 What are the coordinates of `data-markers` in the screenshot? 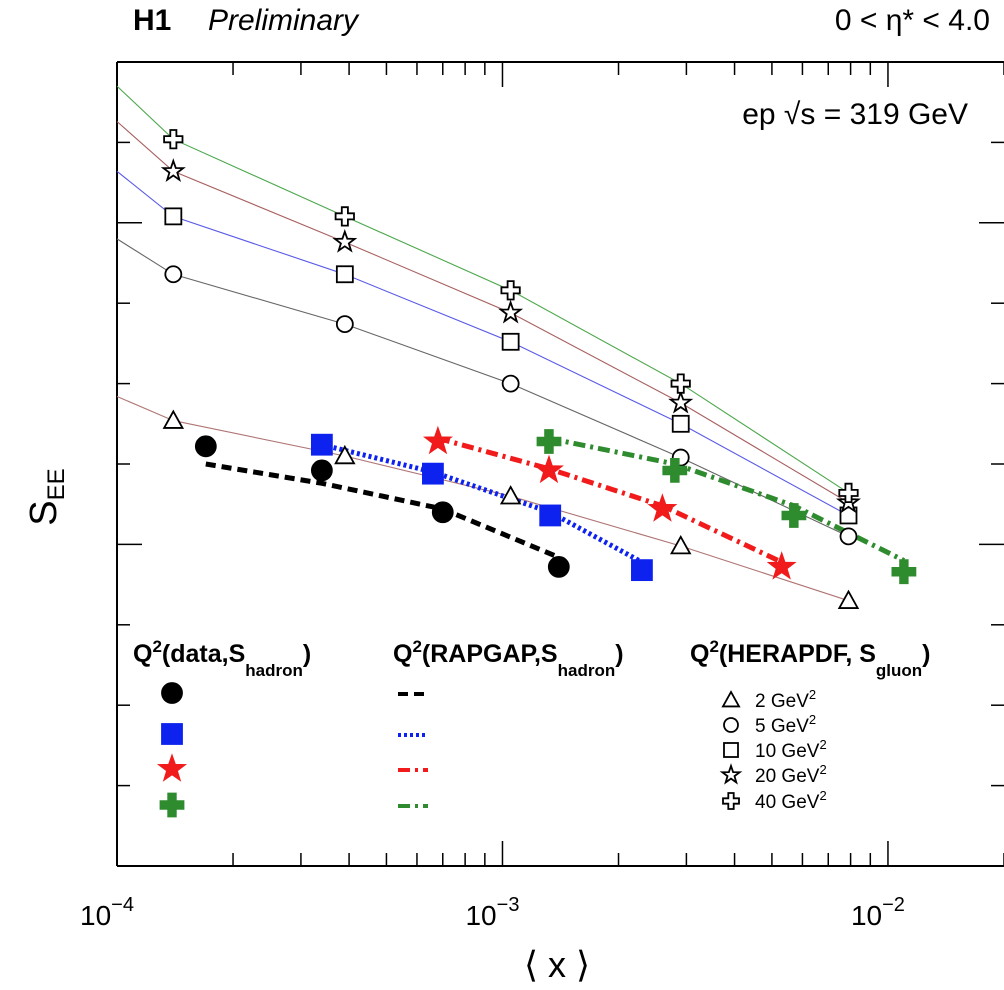 It's located at (555, 505).